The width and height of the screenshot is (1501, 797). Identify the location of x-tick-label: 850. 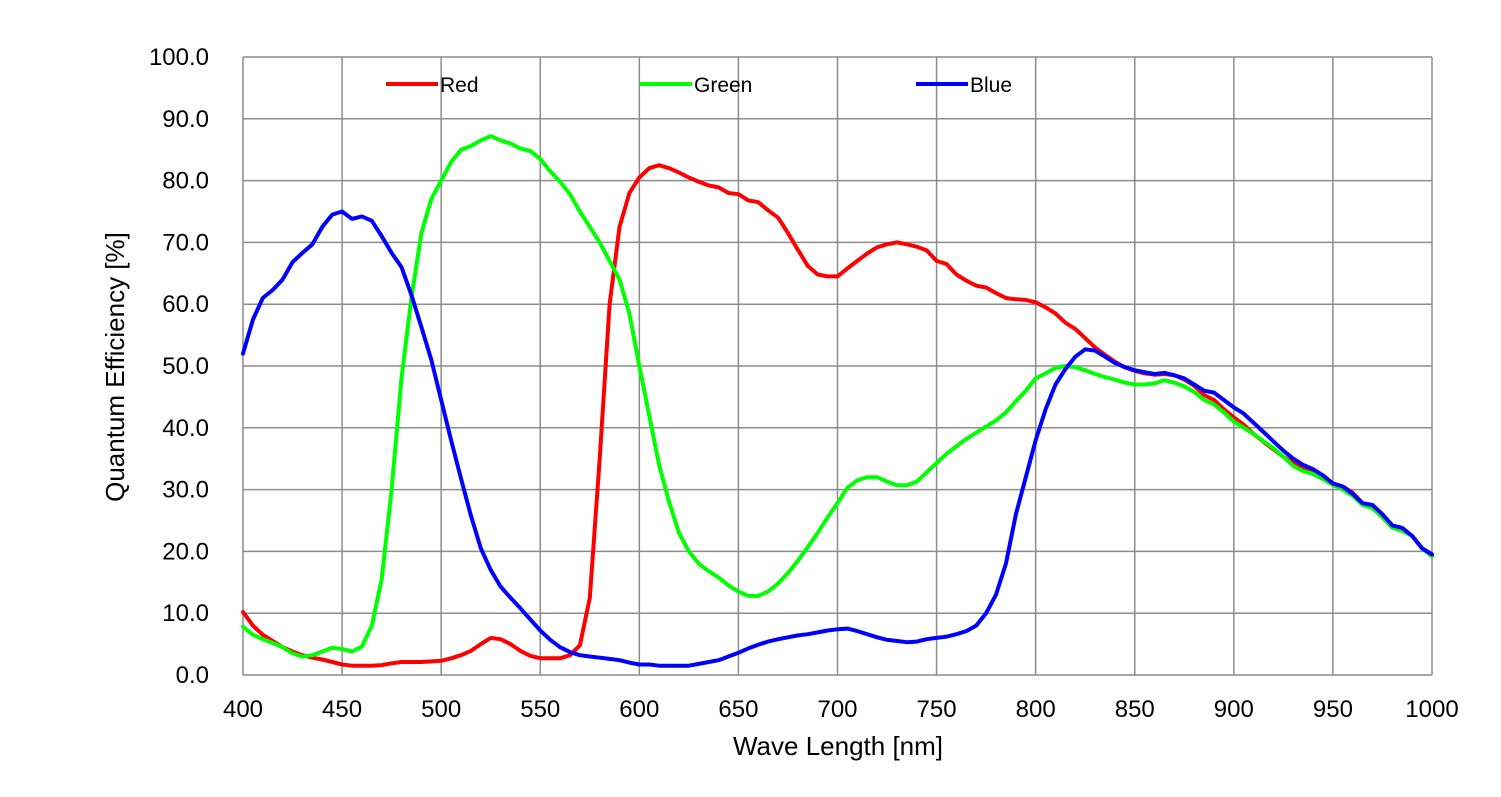
(1135, 709).